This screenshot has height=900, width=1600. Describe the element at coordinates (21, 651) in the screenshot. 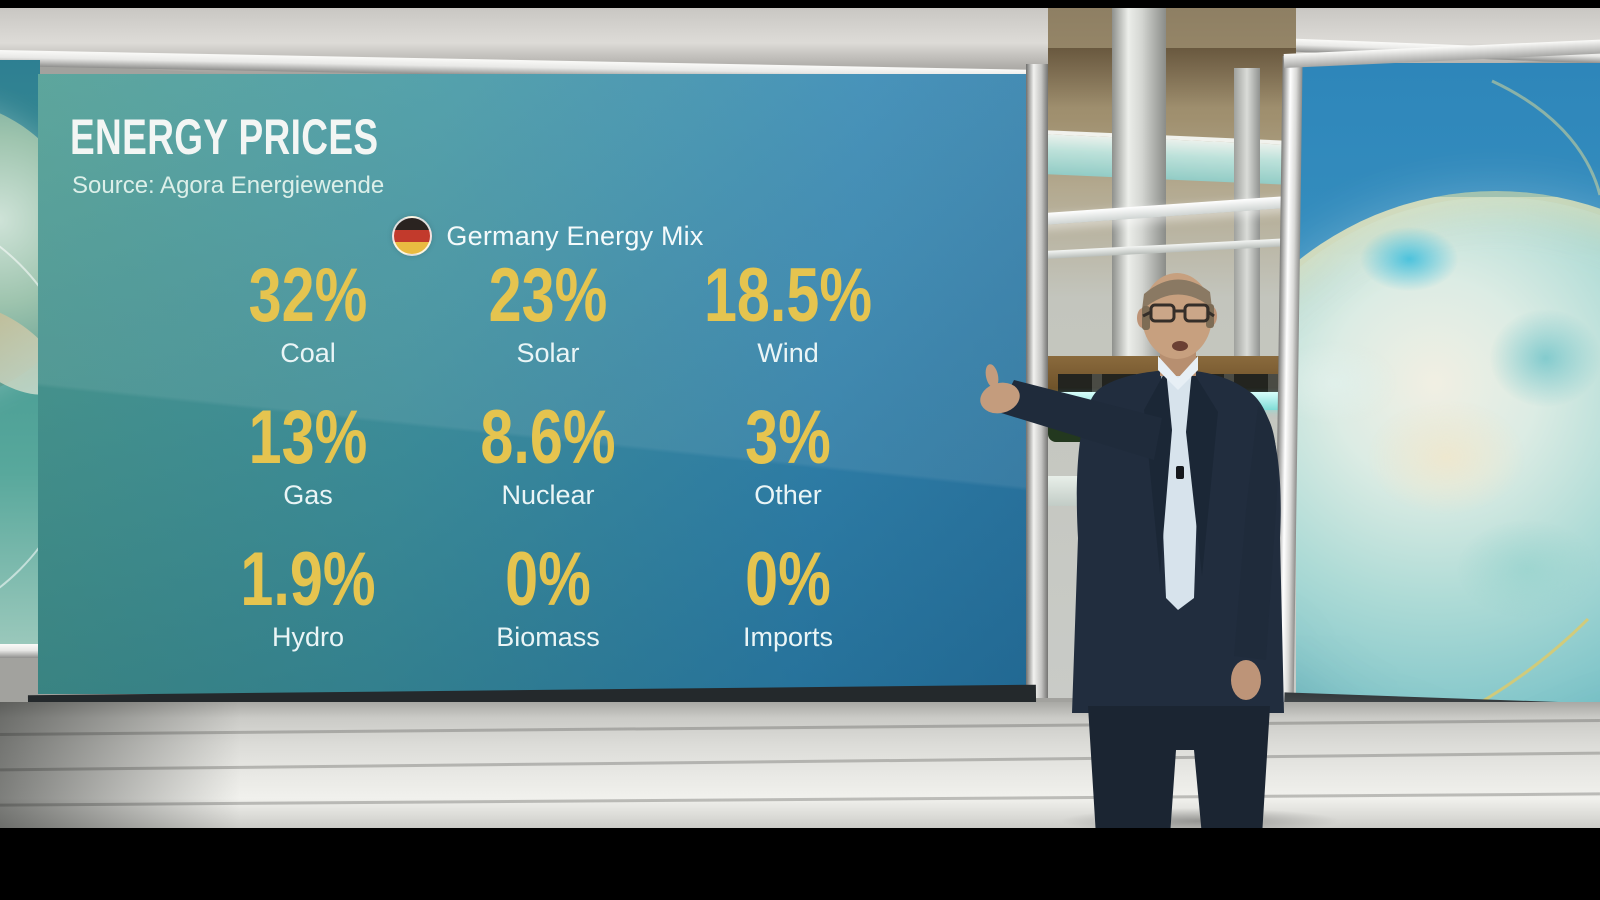

I see `left-screen-frame-bottom` at that location.